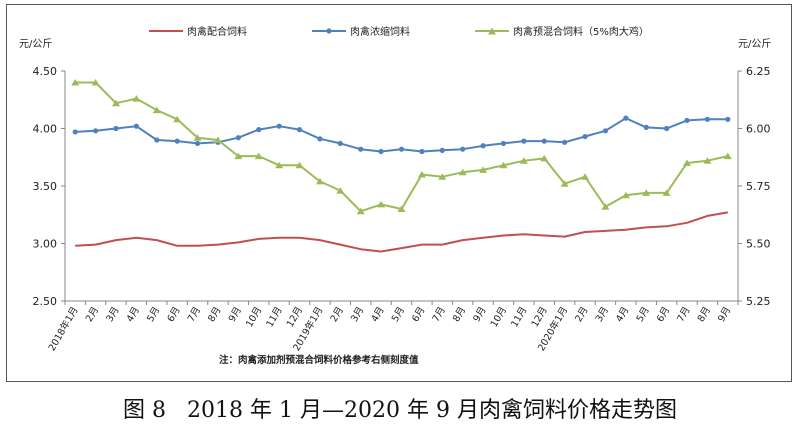 This screenshot has height=437, width=800. Describe the element at coordinates (45, 129) in the screenshot. I see `y-tick-label-left: 4.00` at that location.